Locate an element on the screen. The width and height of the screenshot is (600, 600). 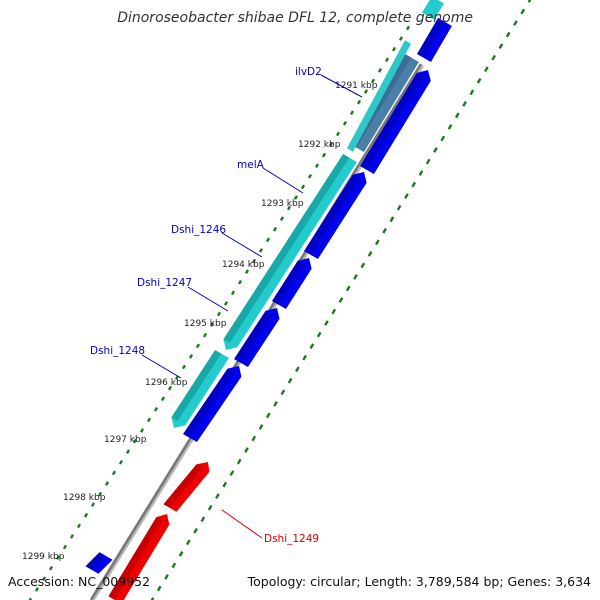
forward-cds-top-shade is located at coordinates (431, 38).